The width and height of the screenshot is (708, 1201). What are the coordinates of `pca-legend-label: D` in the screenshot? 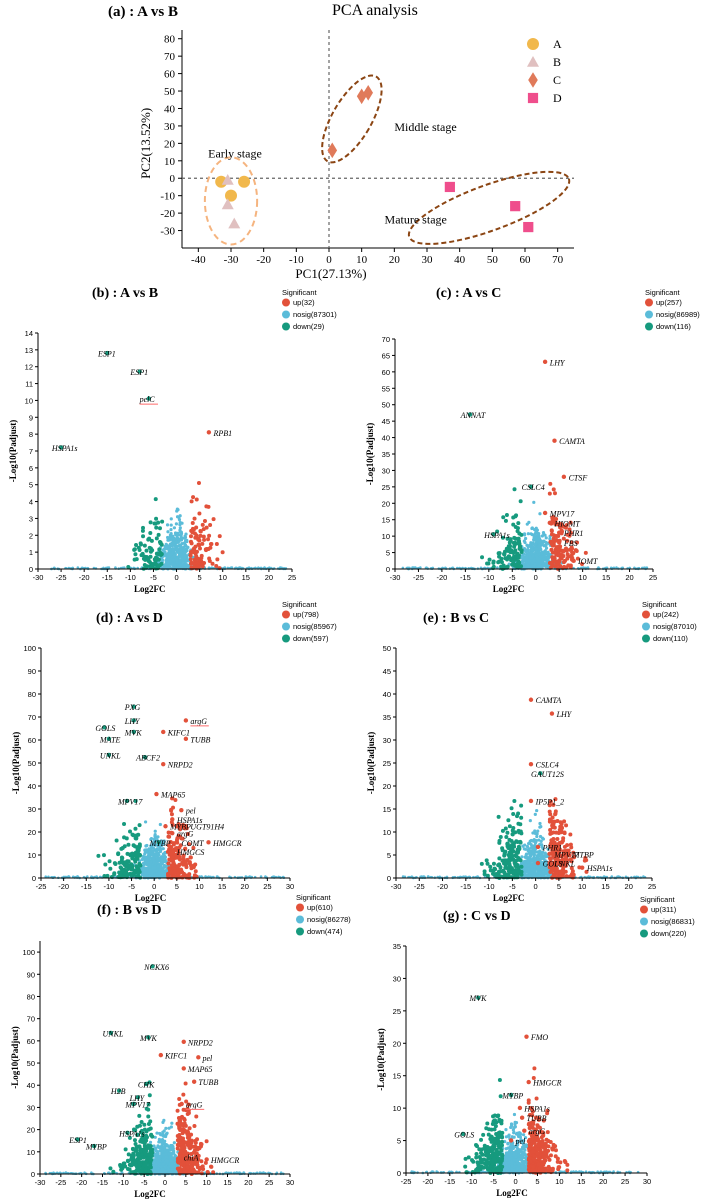 It's located at (557, 98).